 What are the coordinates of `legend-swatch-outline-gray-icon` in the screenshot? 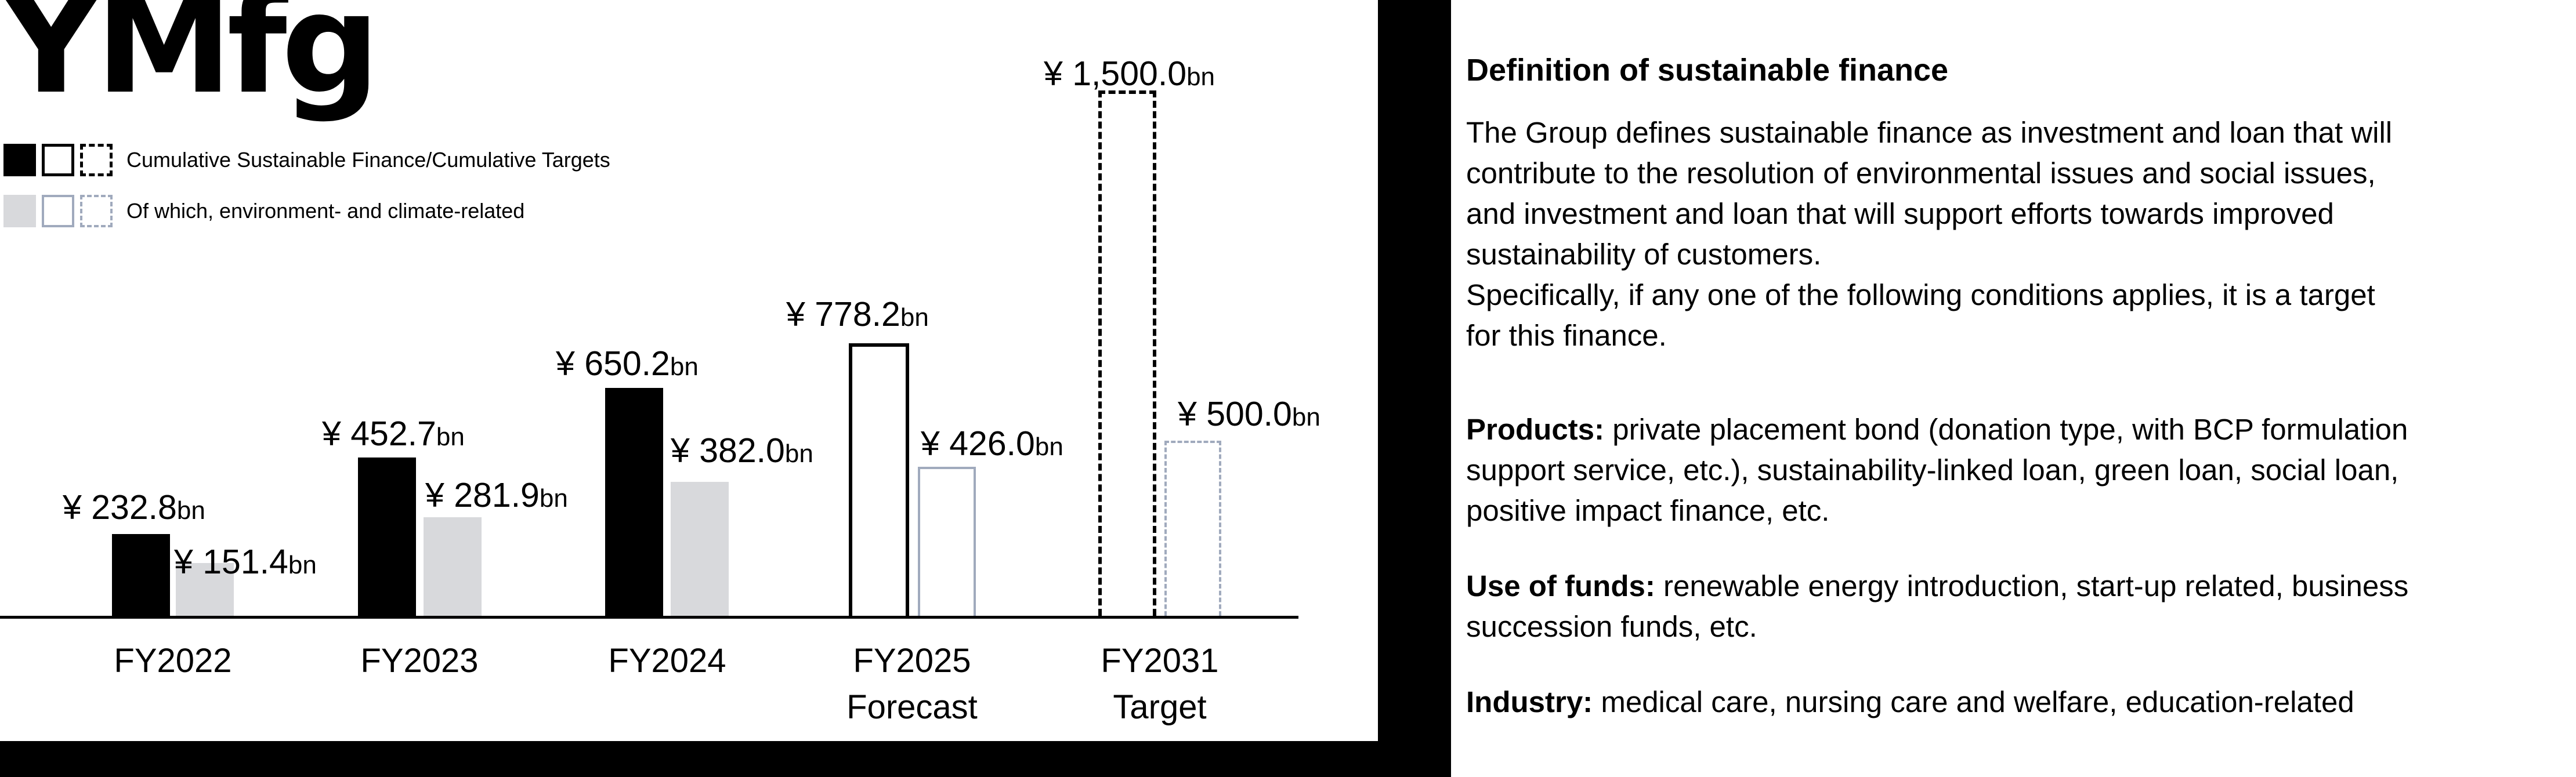 It's located at (58, 211).